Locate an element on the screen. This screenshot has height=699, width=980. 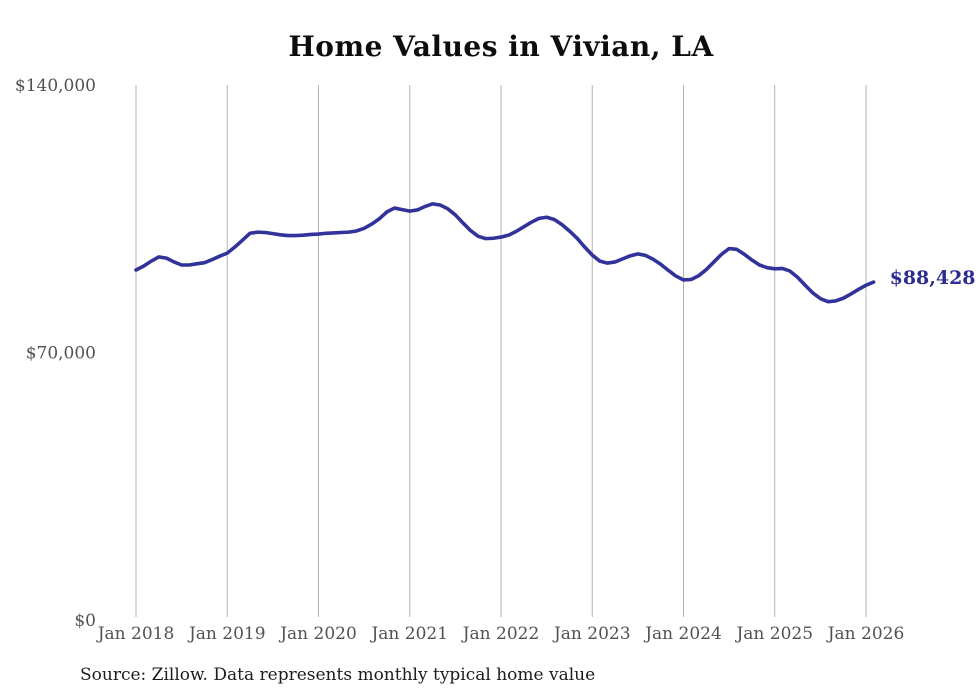
y-tick-label: $70,000 is located at coordinates (61, 354).